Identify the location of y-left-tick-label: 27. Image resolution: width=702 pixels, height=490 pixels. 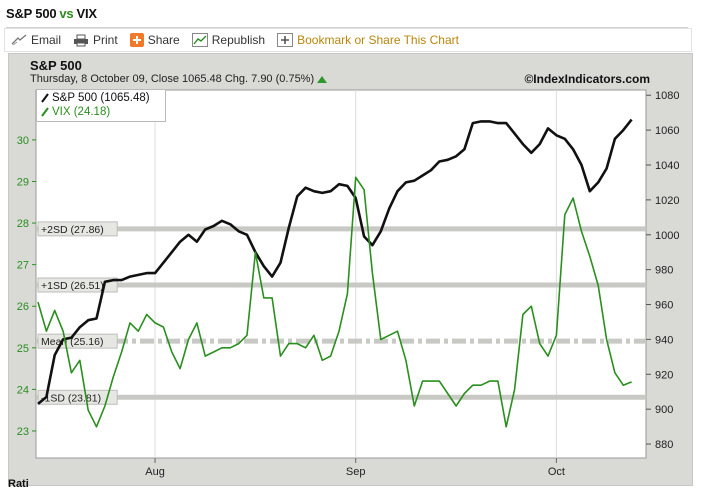
(23, 266).